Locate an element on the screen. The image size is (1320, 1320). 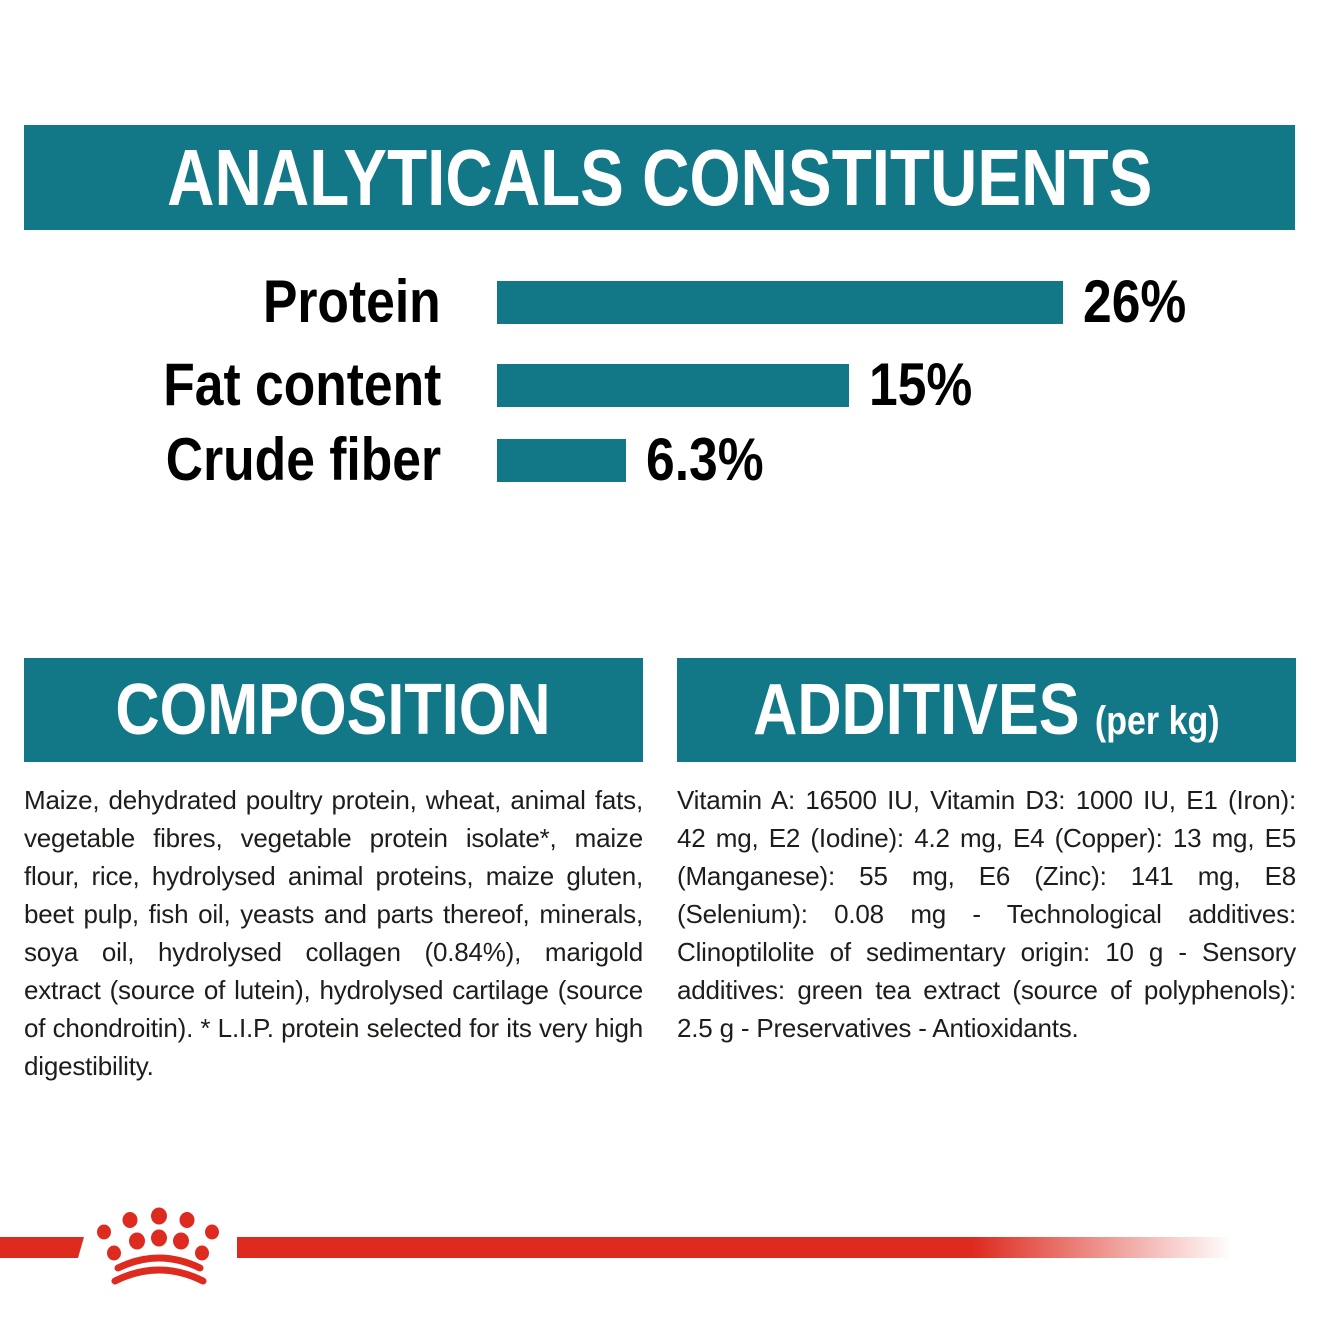
additives-per-kg-label: (per kg) is located at coordinates (1157, 721).